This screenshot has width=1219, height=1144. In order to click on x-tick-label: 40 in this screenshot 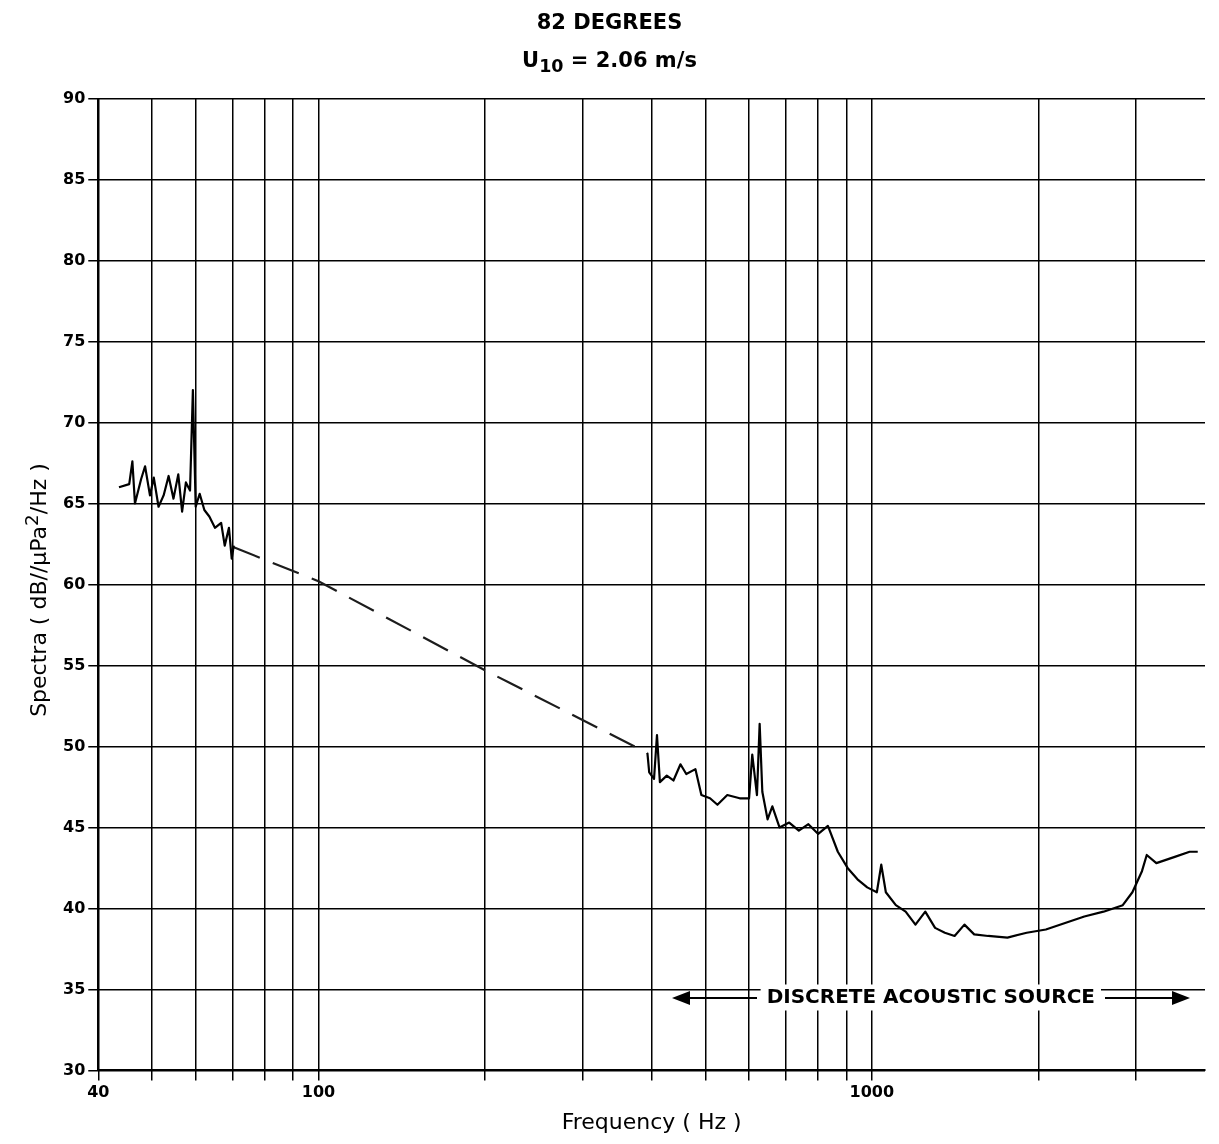, I will do `click(98, 1092)`.